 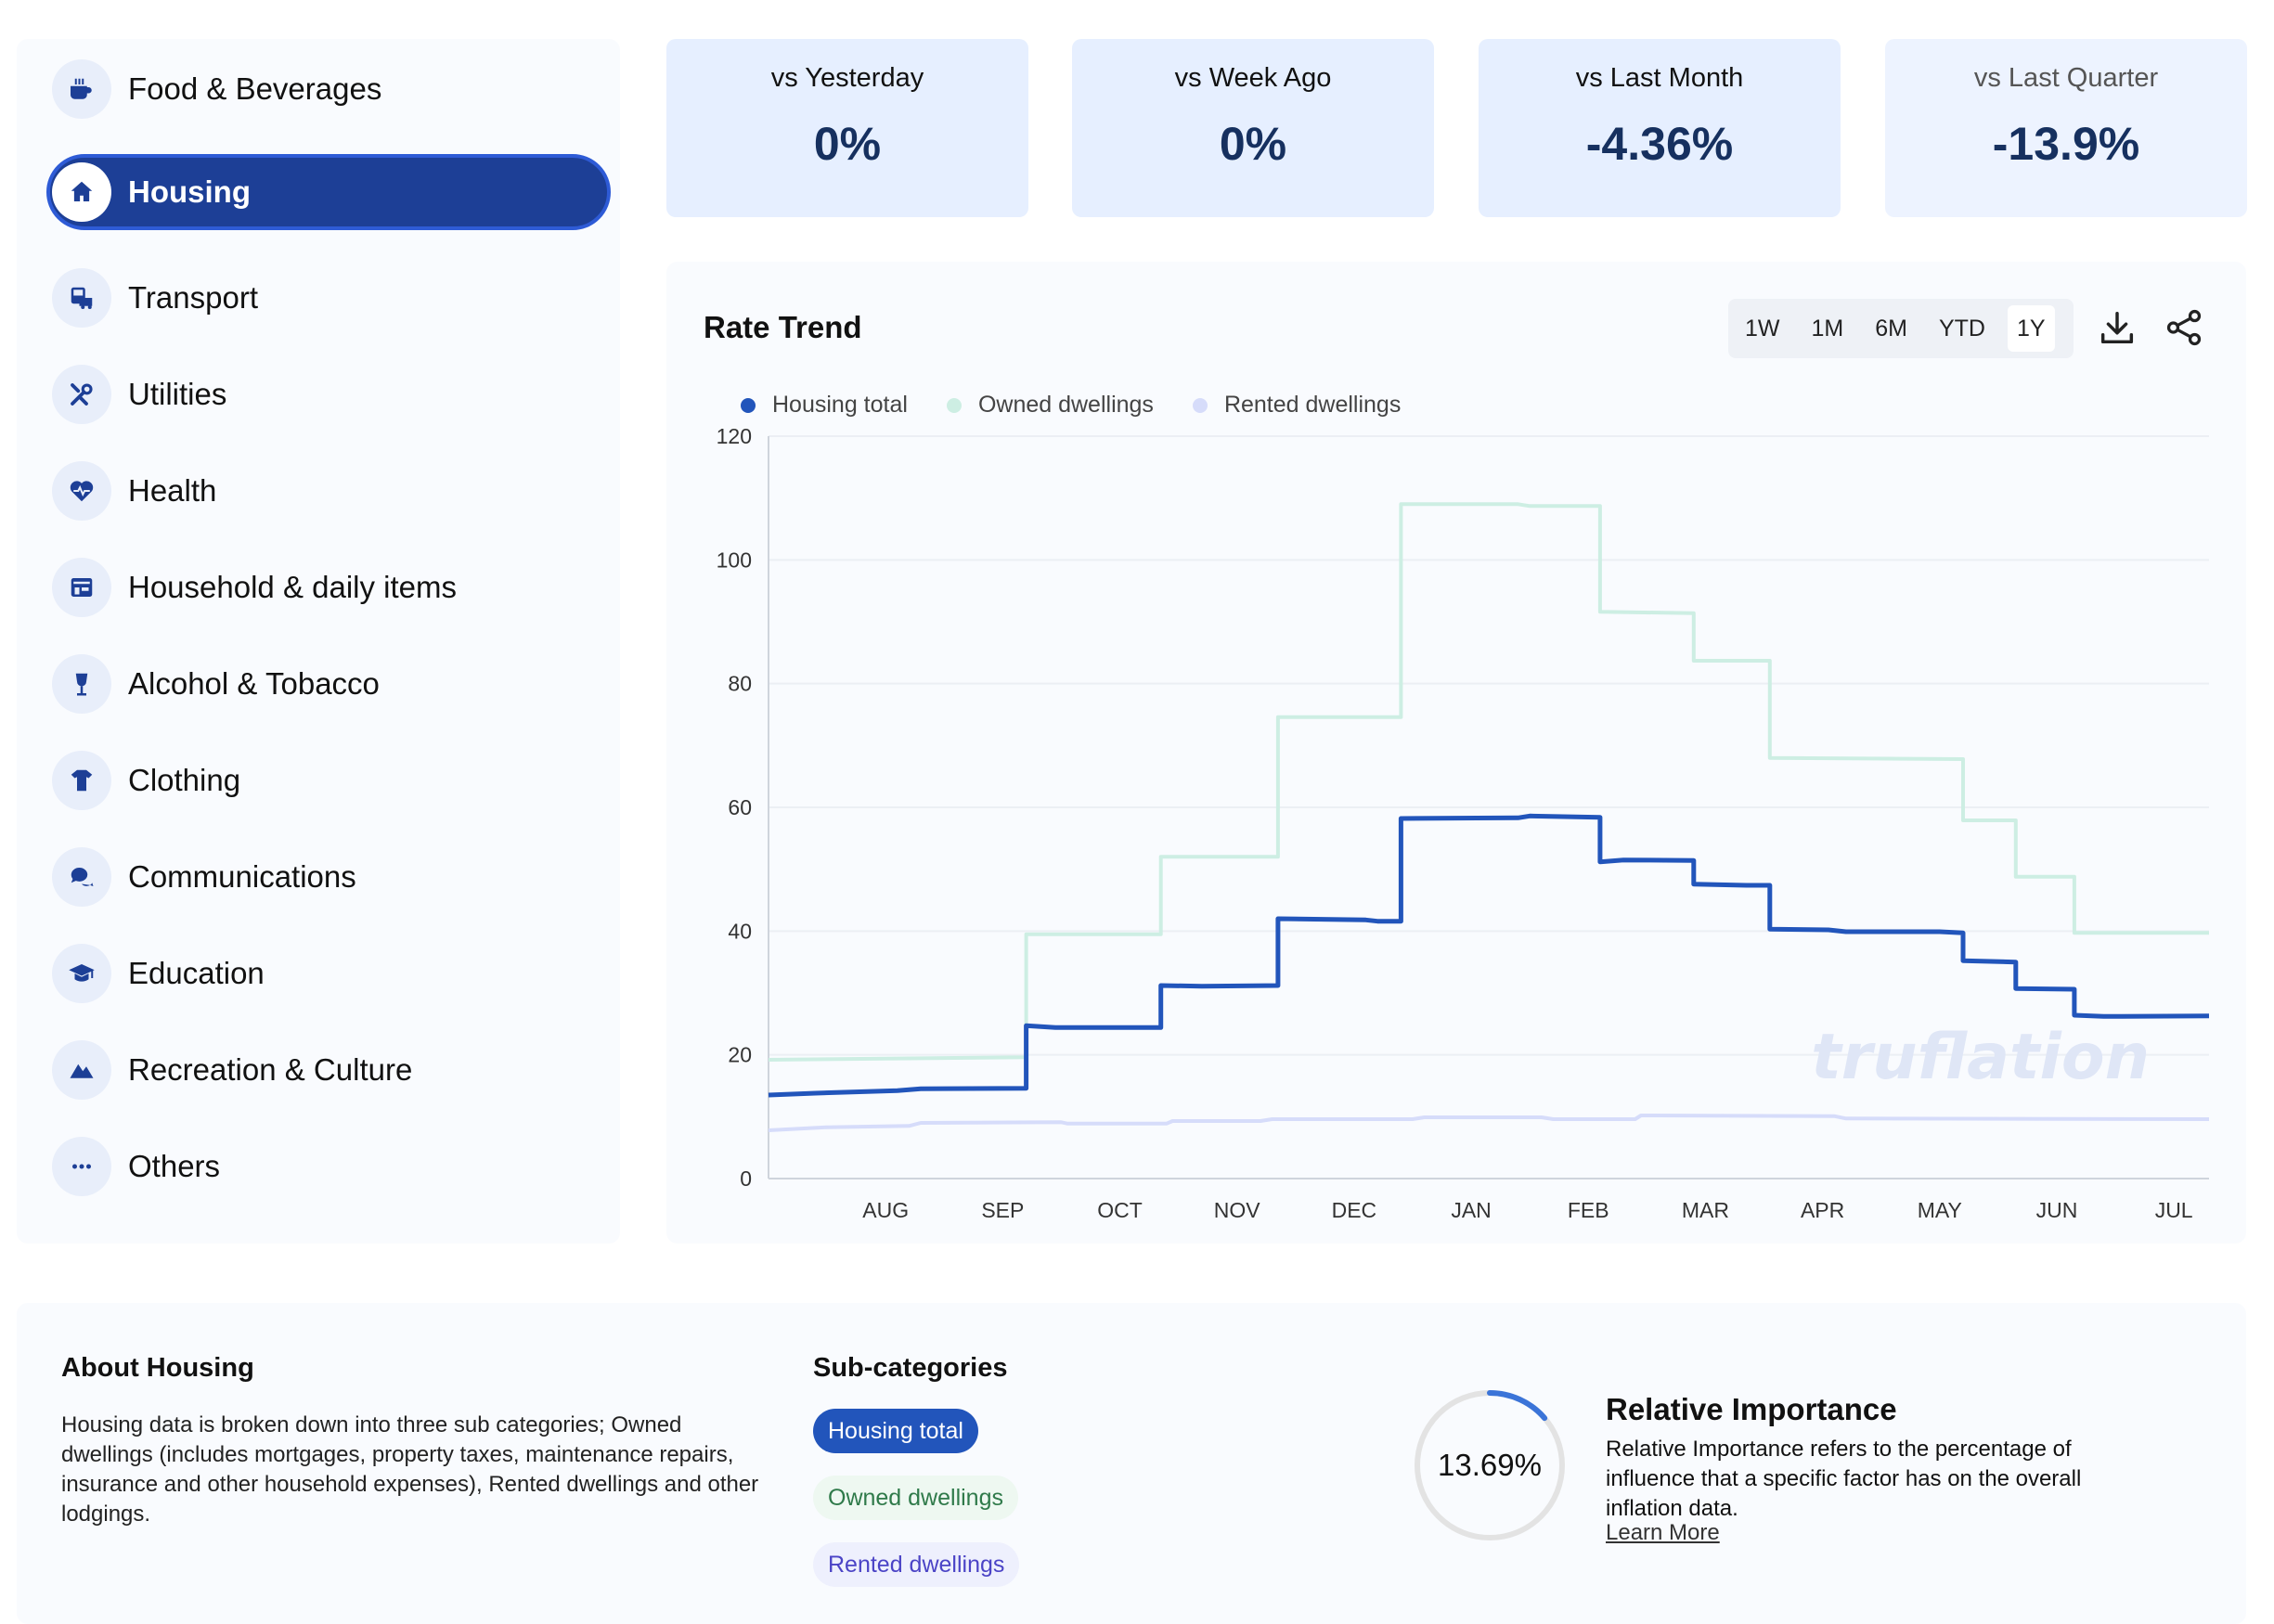 I want to click on sidebar-item-label: Education, so click(x=196, y=973).